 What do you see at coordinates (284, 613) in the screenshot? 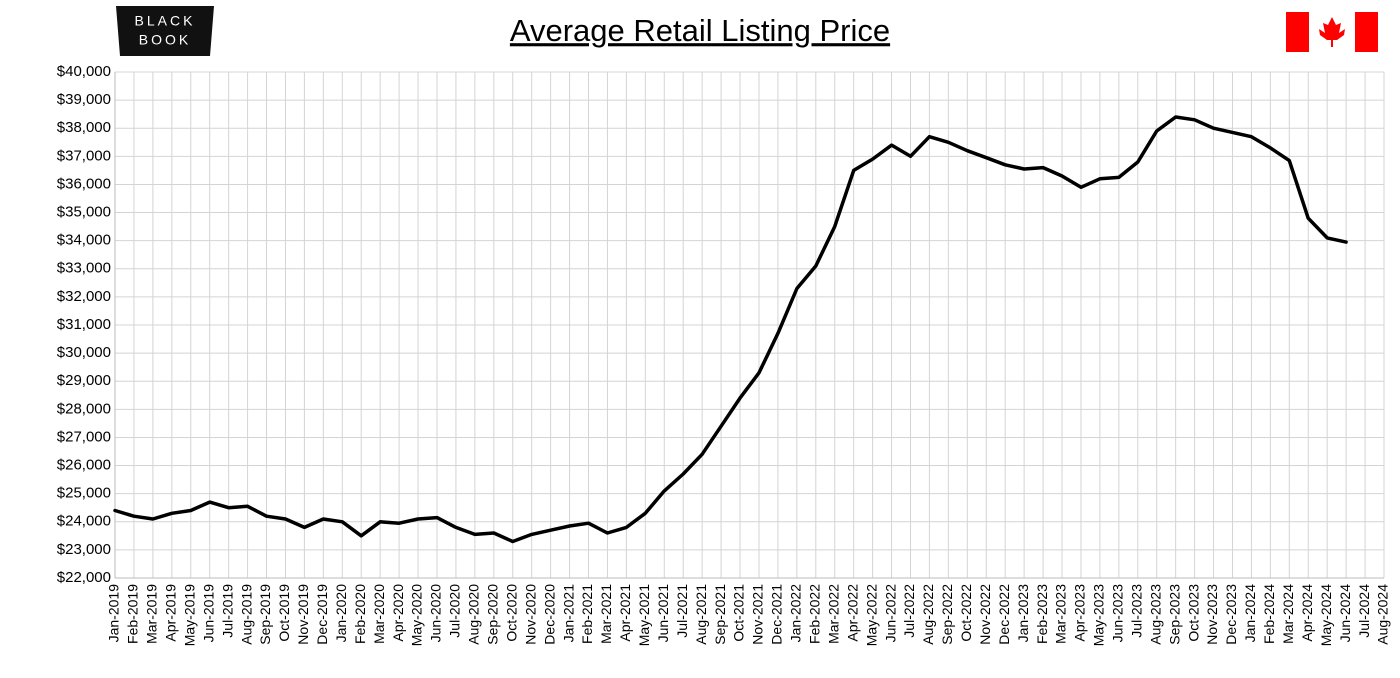
I see `x-tick-label: Oct-2019` at bounding box center [284, 613].